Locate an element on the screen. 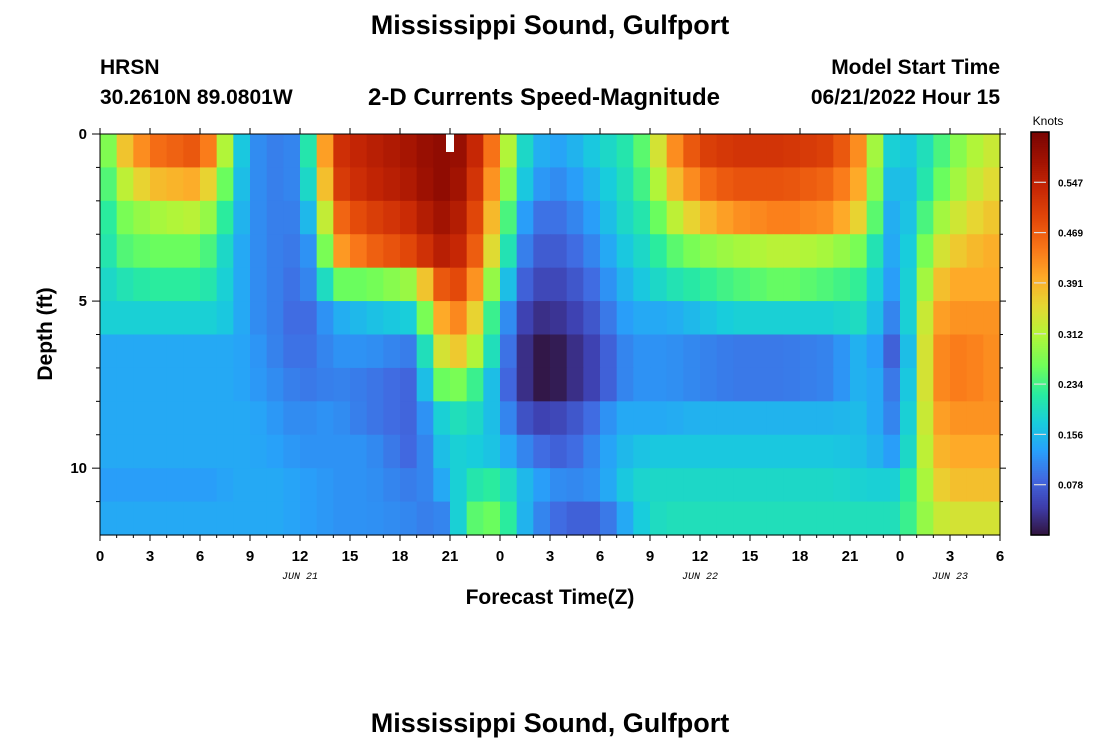 This screenshot has width=1100, height=750. y-tick-label: 10 is located at coordinates (78, 468).